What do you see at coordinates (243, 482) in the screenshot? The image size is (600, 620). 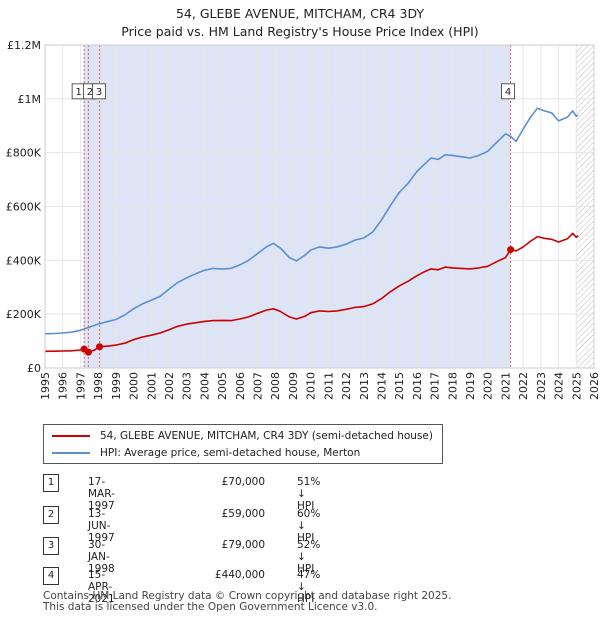 I see `transaction-price: £70,000` at bounding box center [243, 482].